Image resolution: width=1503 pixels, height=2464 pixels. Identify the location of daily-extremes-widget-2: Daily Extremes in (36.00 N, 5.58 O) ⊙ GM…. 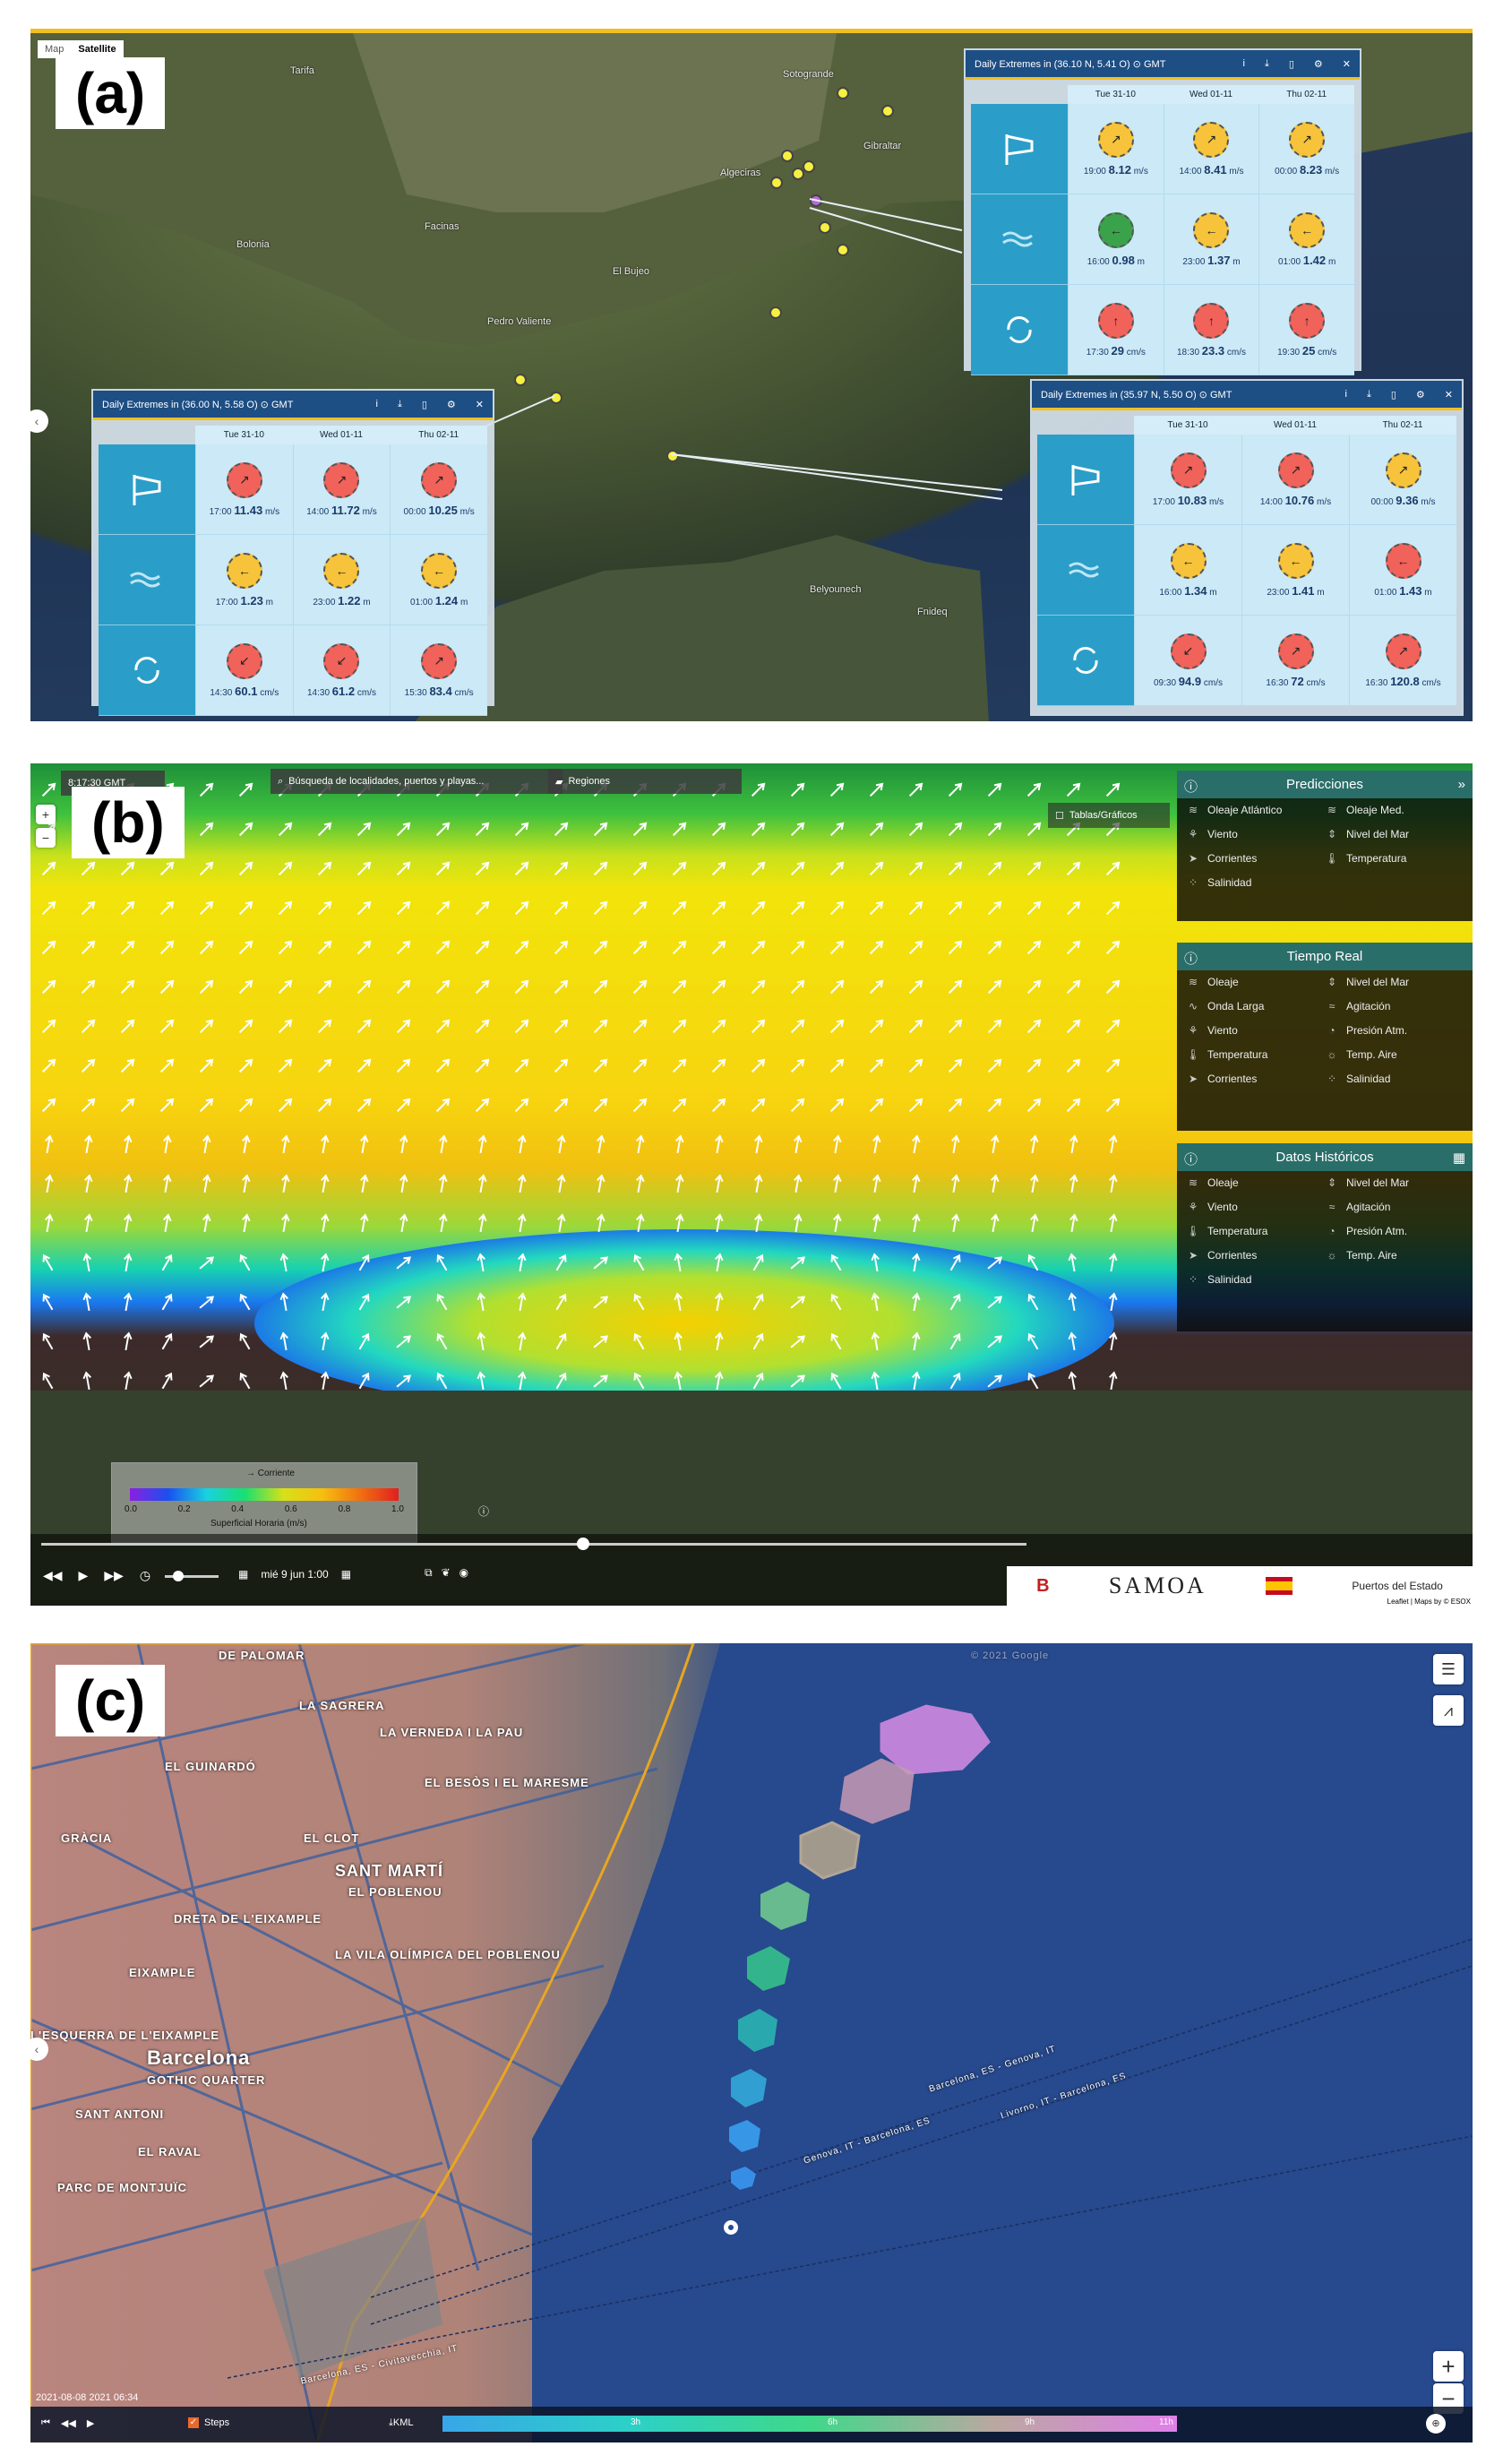
(292, 552).